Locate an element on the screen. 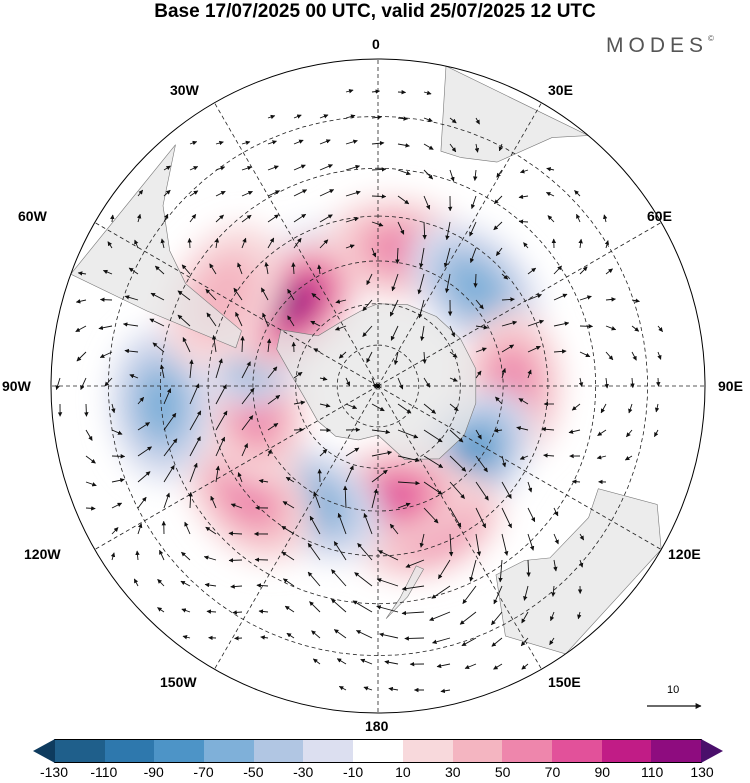 This screenshot has height=783, width=750. colorbar is located at coordinates (378, 751).